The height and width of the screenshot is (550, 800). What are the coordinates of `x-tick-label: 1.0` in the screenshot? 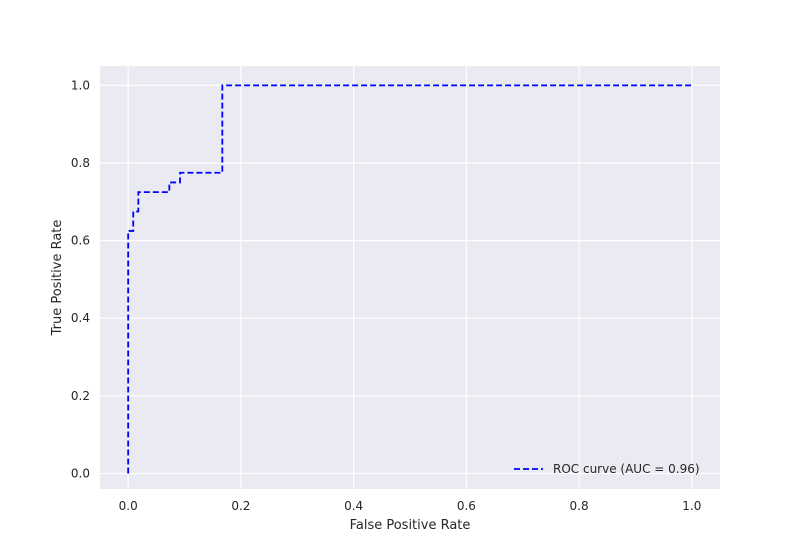 It's located at (691, 506).